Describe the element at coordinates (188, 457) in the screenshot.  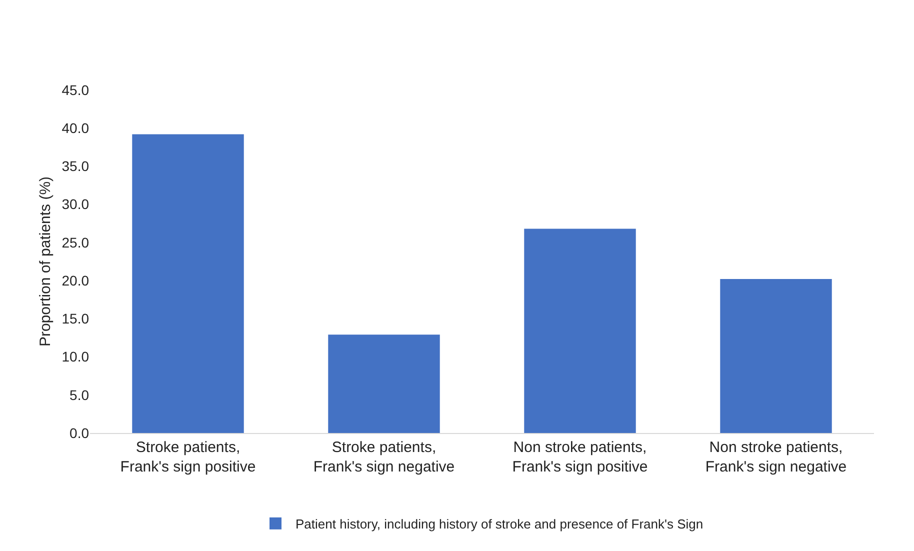
I see `x-tick-label: Stroke patients, Frank's sign positive` at that location.